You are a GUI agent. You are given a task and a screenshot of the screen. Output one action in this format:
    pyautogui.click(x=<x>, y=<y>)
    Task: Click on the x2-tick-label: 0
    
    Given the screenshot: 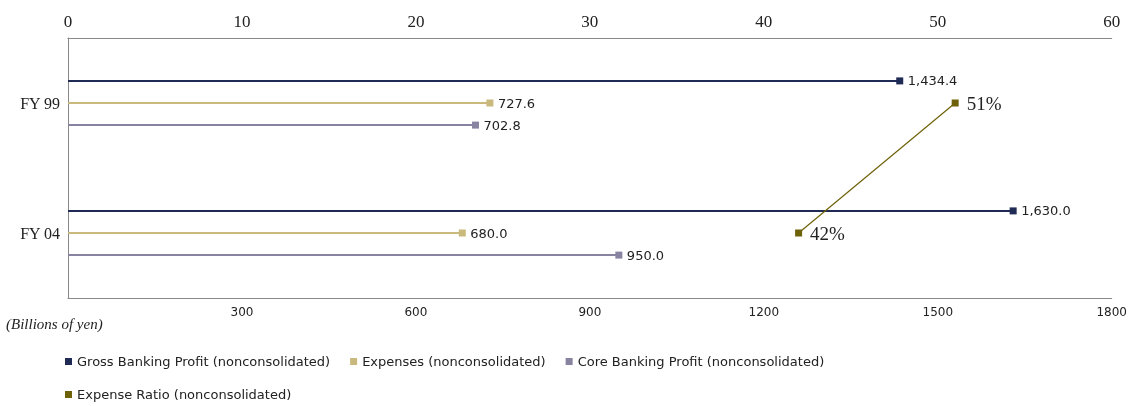 What is the action you would take?
    pyautogui.click(x=68, y=21)
    